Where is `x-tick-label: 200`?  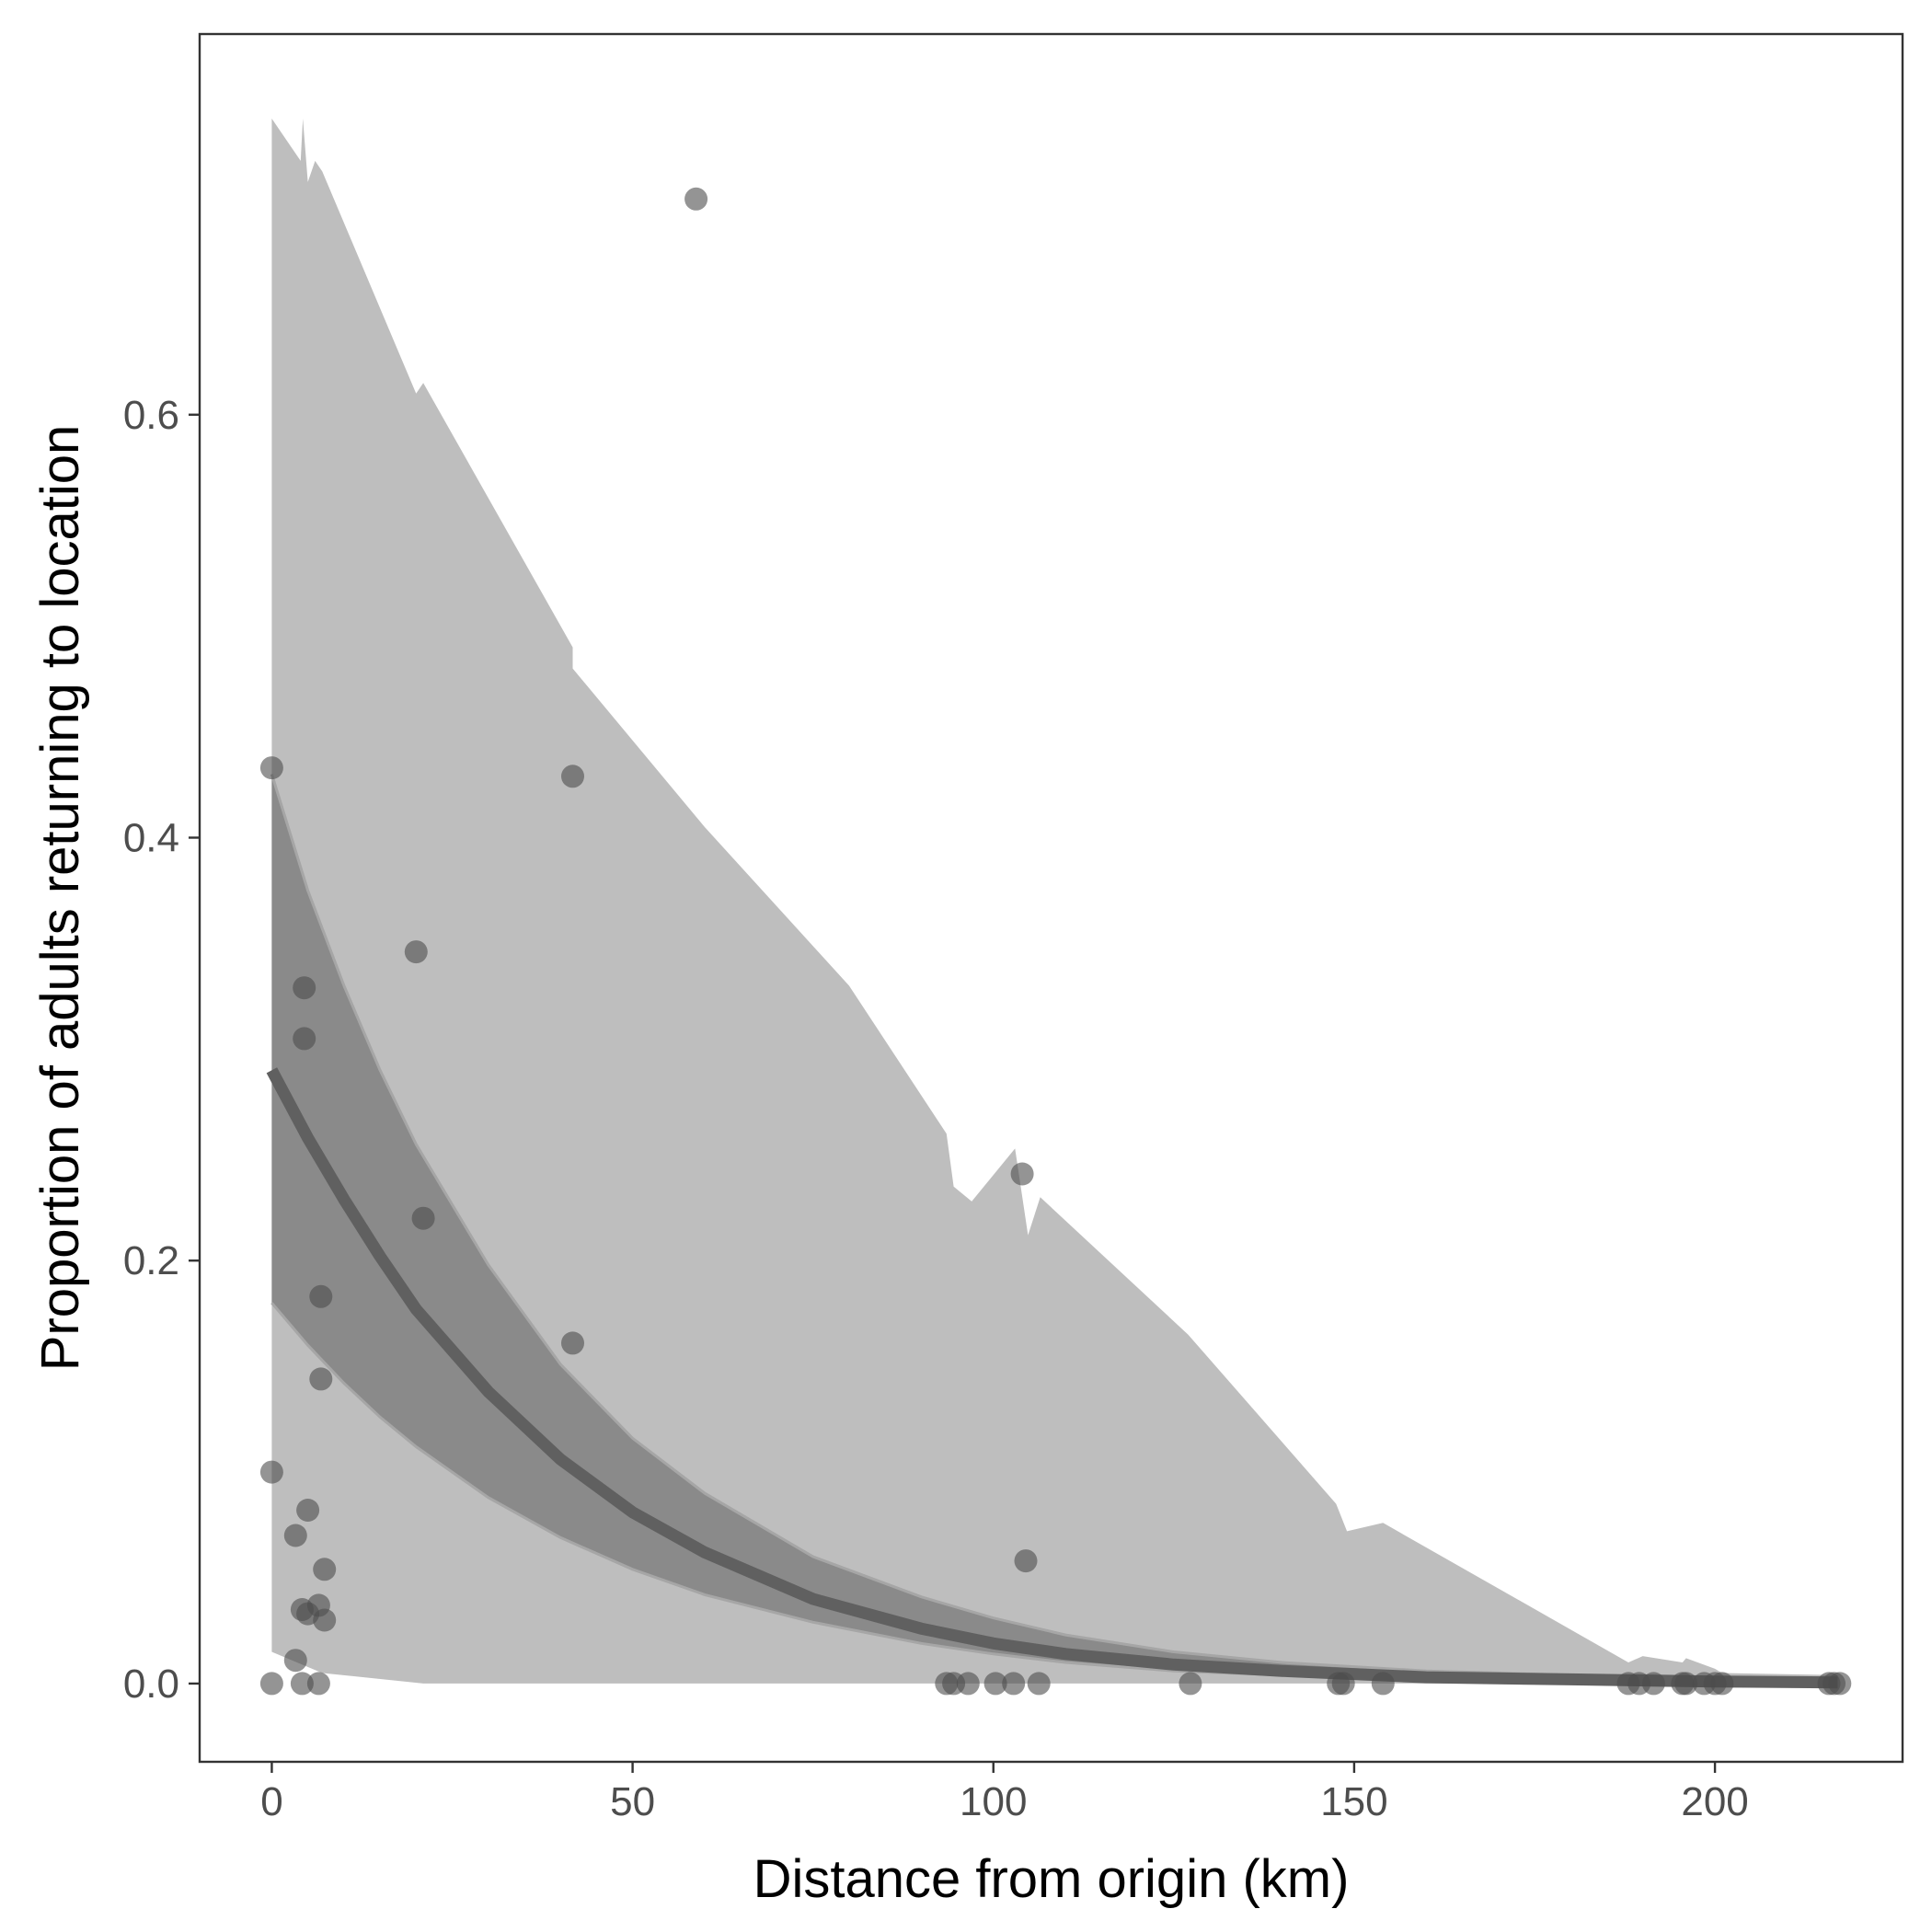 x-tick-label: 200 is located at coordinates (1714, 1801).